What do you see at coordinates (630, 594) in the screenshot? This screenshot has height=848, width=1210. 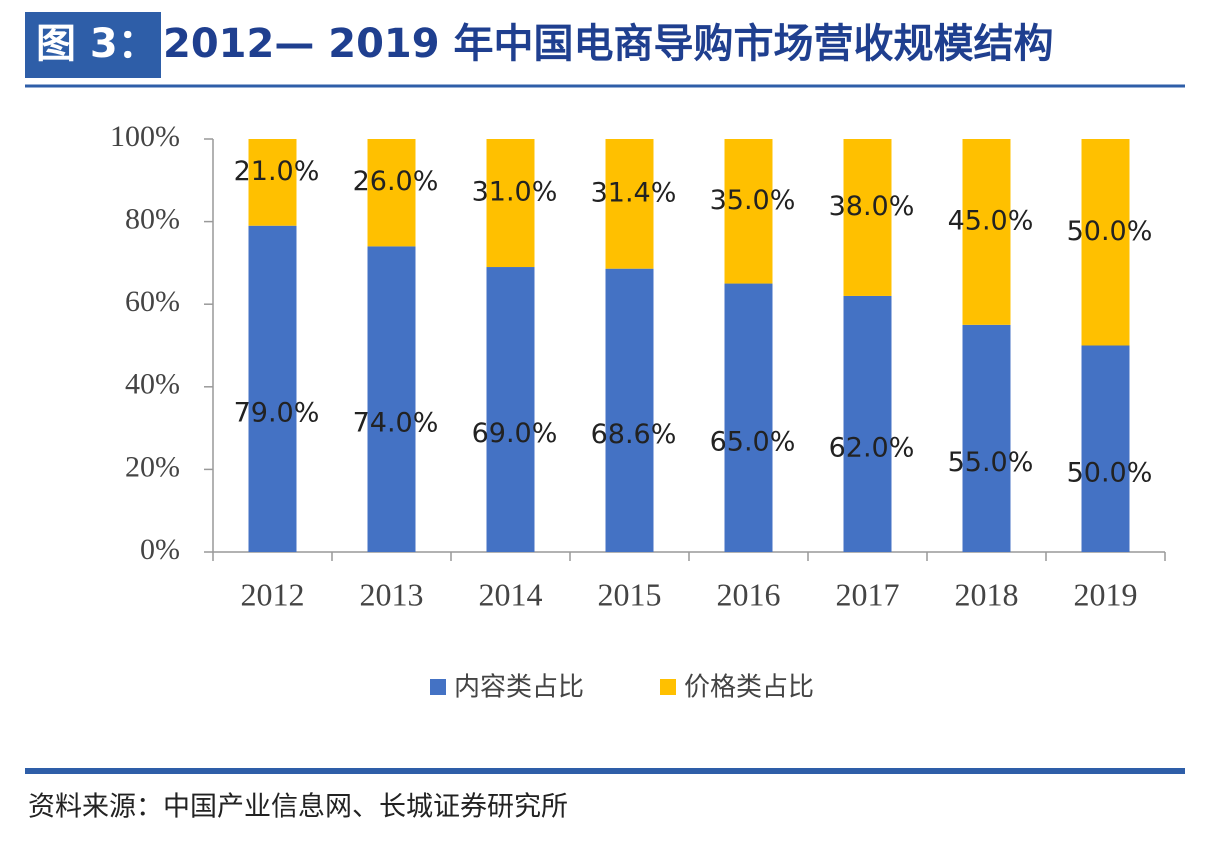 I see `x-tick-label: 2015` at bounding box center [630, 594].